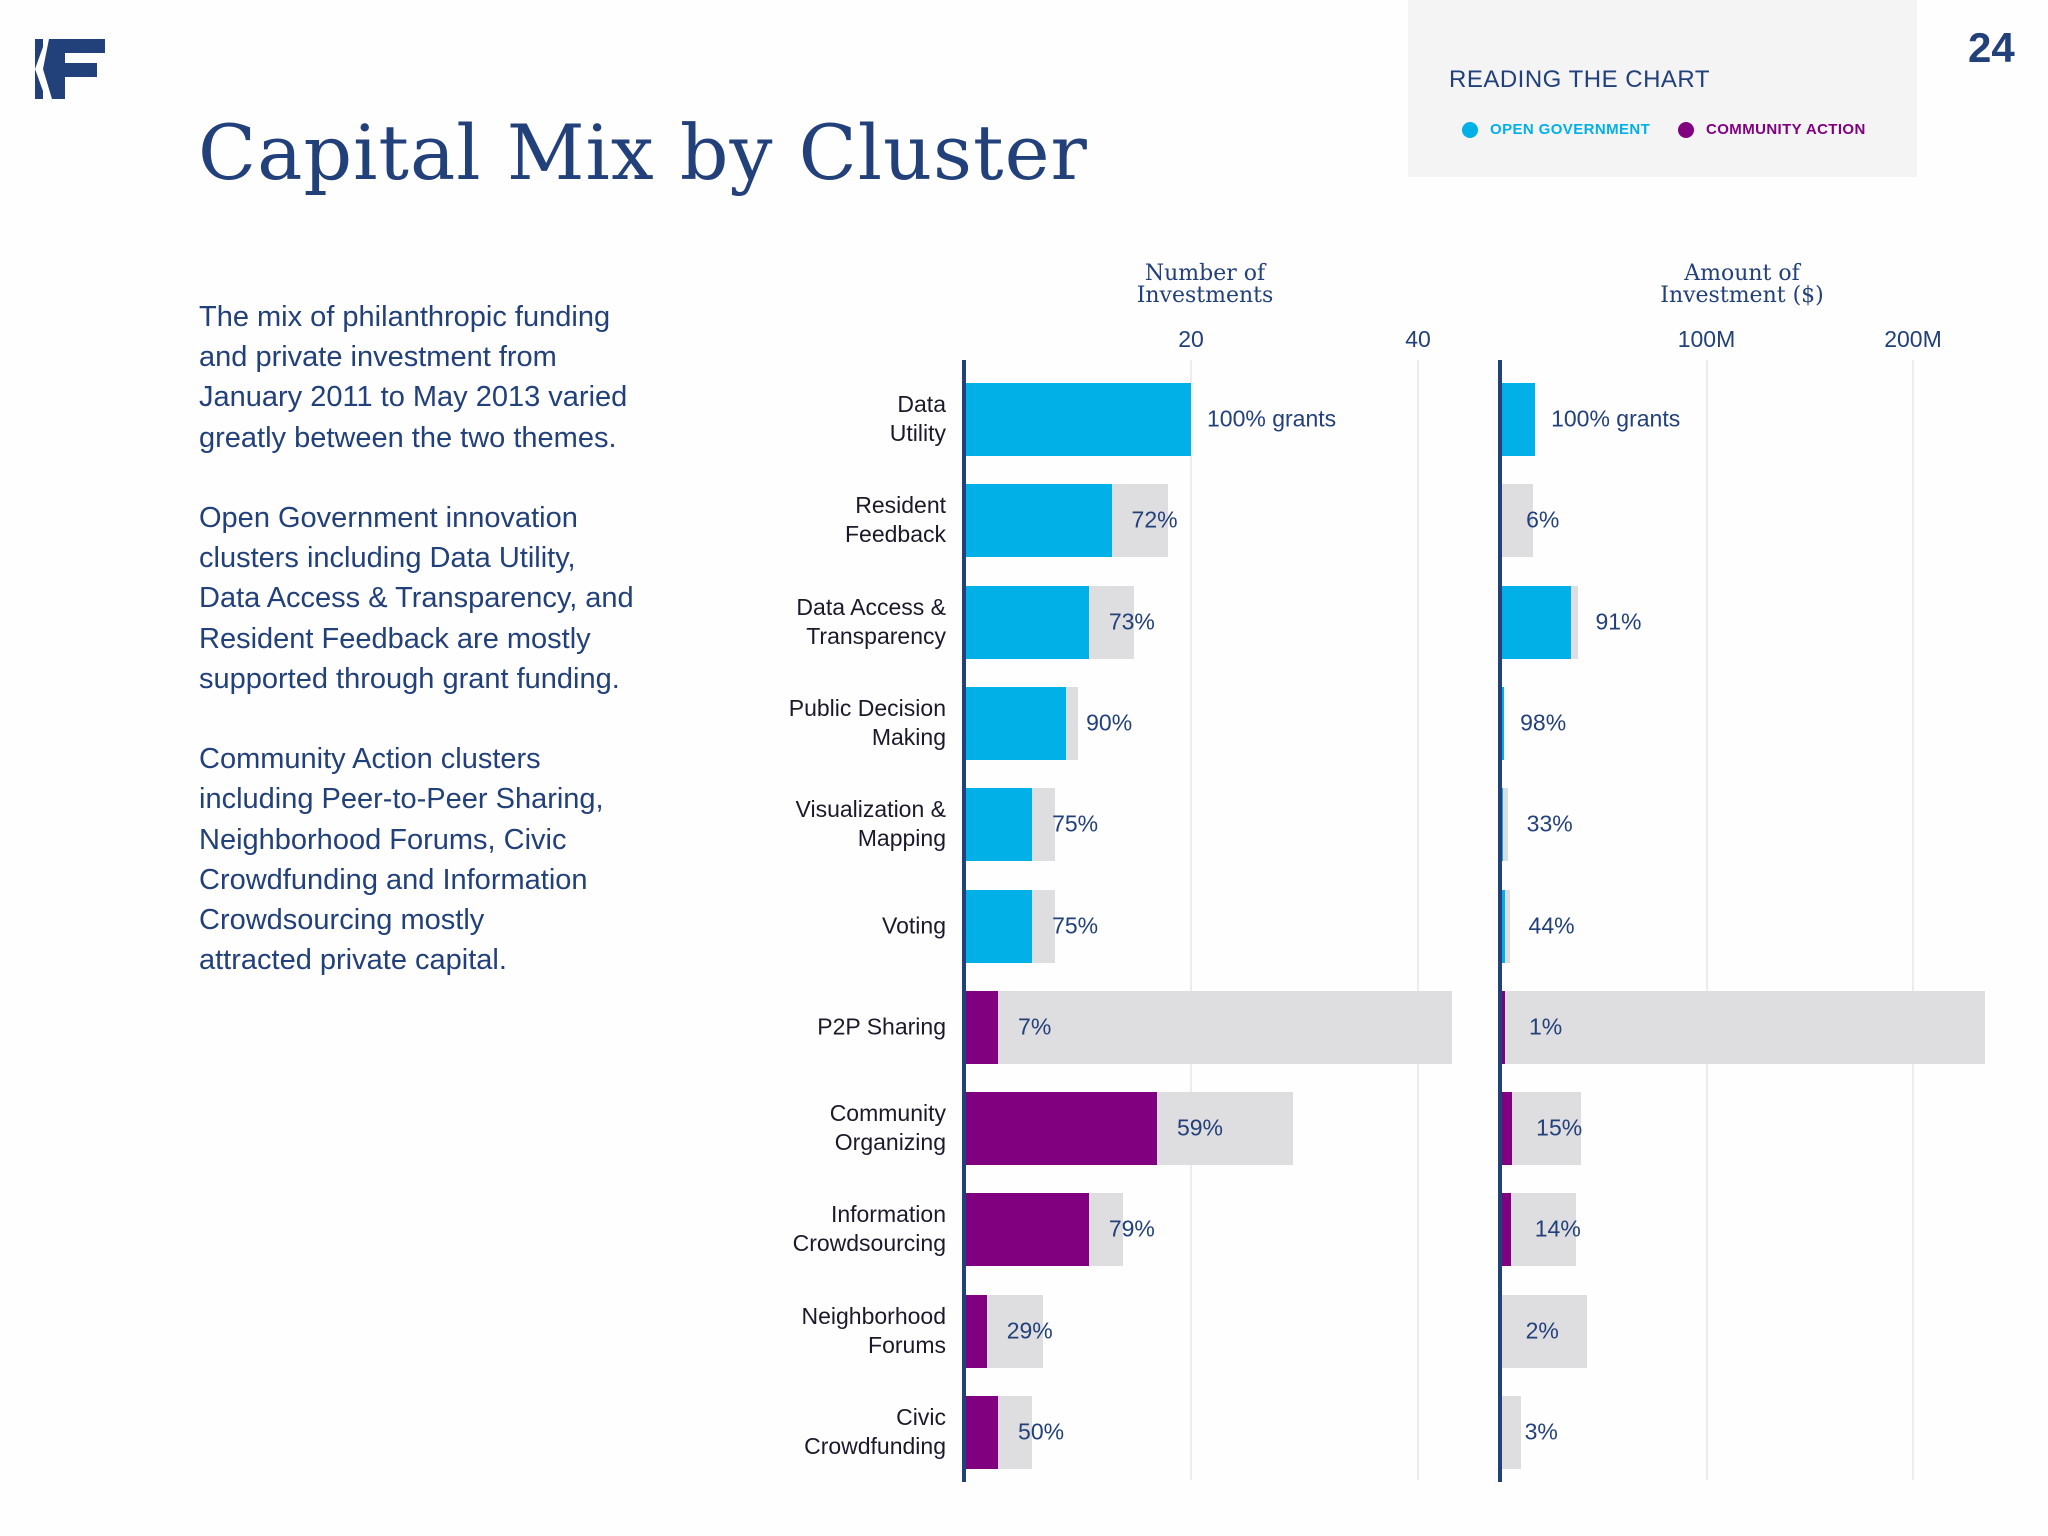 This screenshot has width=2048, height=1536. I want to click on category-label: Community Organizing, so click(887, 1128).